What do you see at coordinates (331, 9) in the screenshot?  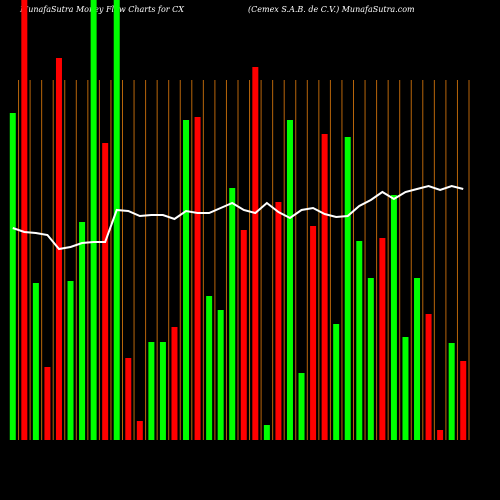 I see `chart-subtitle: (Cemex S.A.B. de C.V.) MunafaSutra.com` at bounding box center [331, 9].